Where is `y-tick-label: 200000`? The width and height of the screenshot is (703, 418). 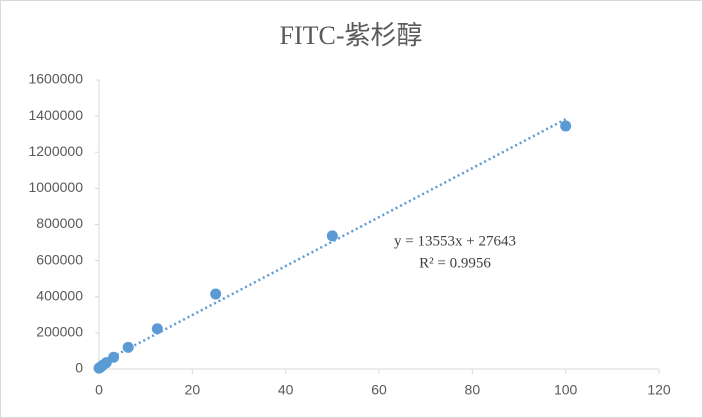 y-tick-label: 200000 is located at coordinates (59, 332).